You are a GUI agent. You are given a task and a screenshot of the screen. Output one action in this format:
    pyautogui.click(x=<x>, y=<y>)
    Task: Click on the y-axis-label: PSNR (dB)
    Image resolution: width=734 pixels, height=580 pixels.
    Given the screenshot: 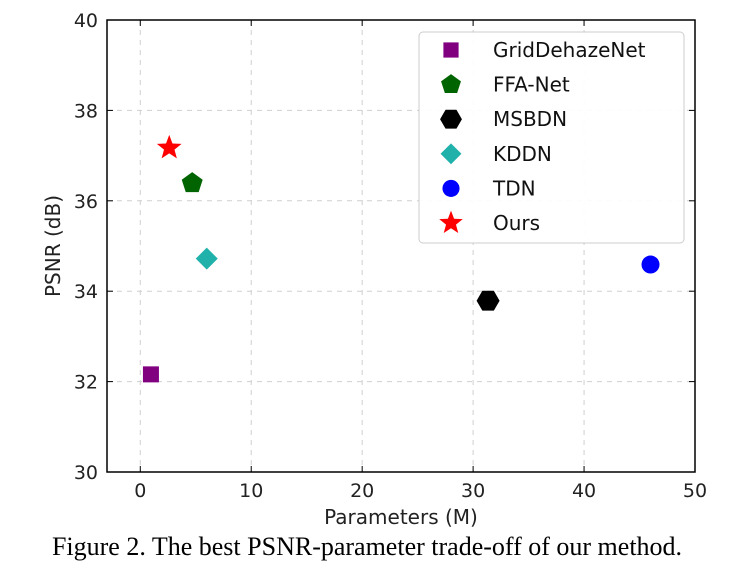 What is the action you would take?
    pyautogui.click(x=53, y=246)
    